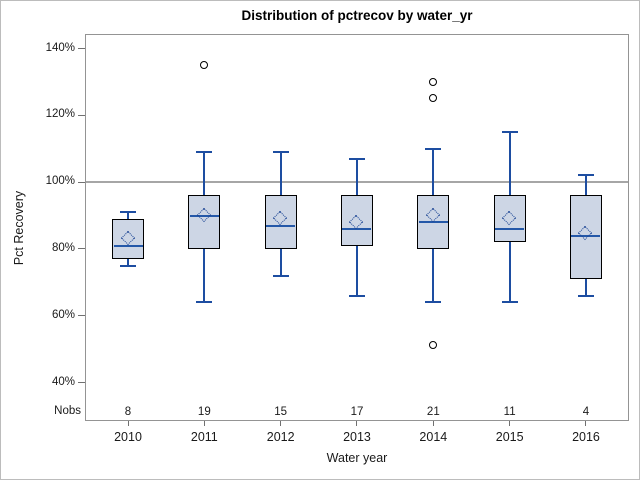 This screenshot has width=640, height=480. I want to click on upper-whisker-cap-2010, so click(128, 212).